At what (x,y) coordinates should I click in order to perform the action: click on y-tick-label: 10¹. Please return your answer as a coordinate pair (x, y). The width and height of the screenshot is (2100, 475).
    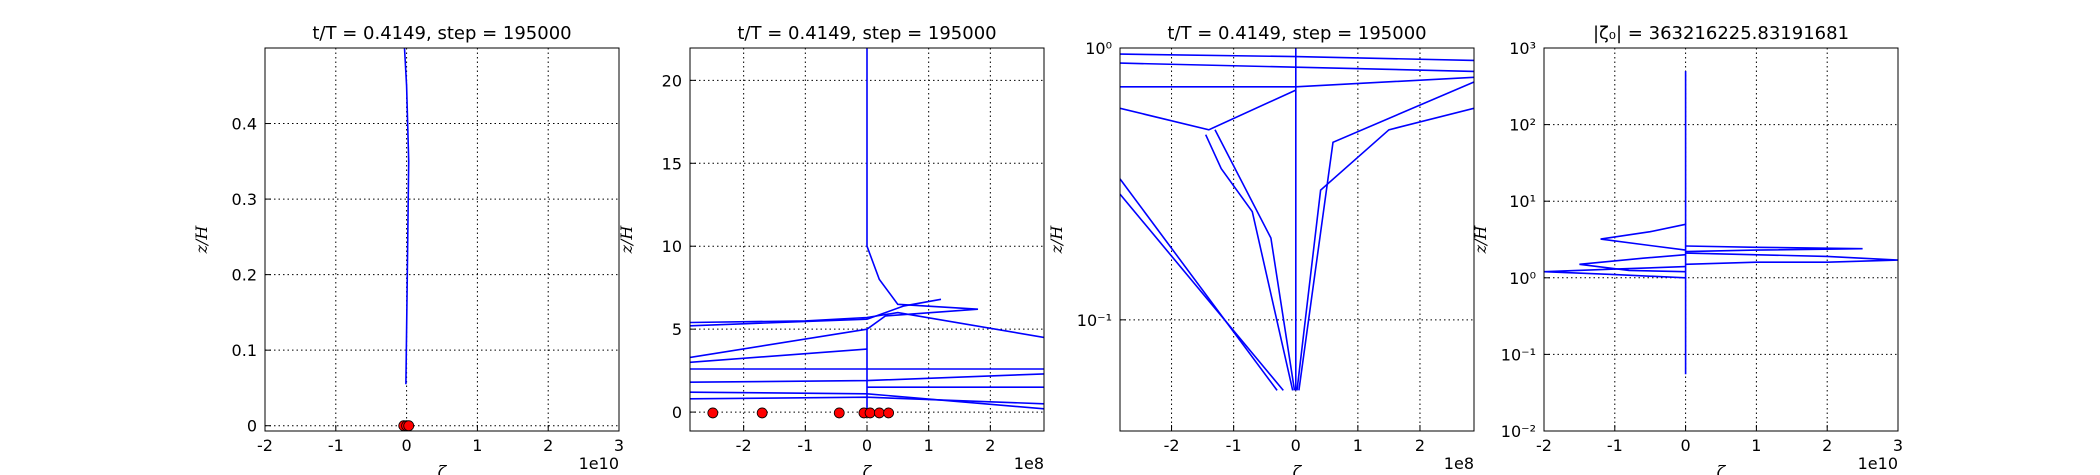
    Looking at the image, I should click on (1522, 201).